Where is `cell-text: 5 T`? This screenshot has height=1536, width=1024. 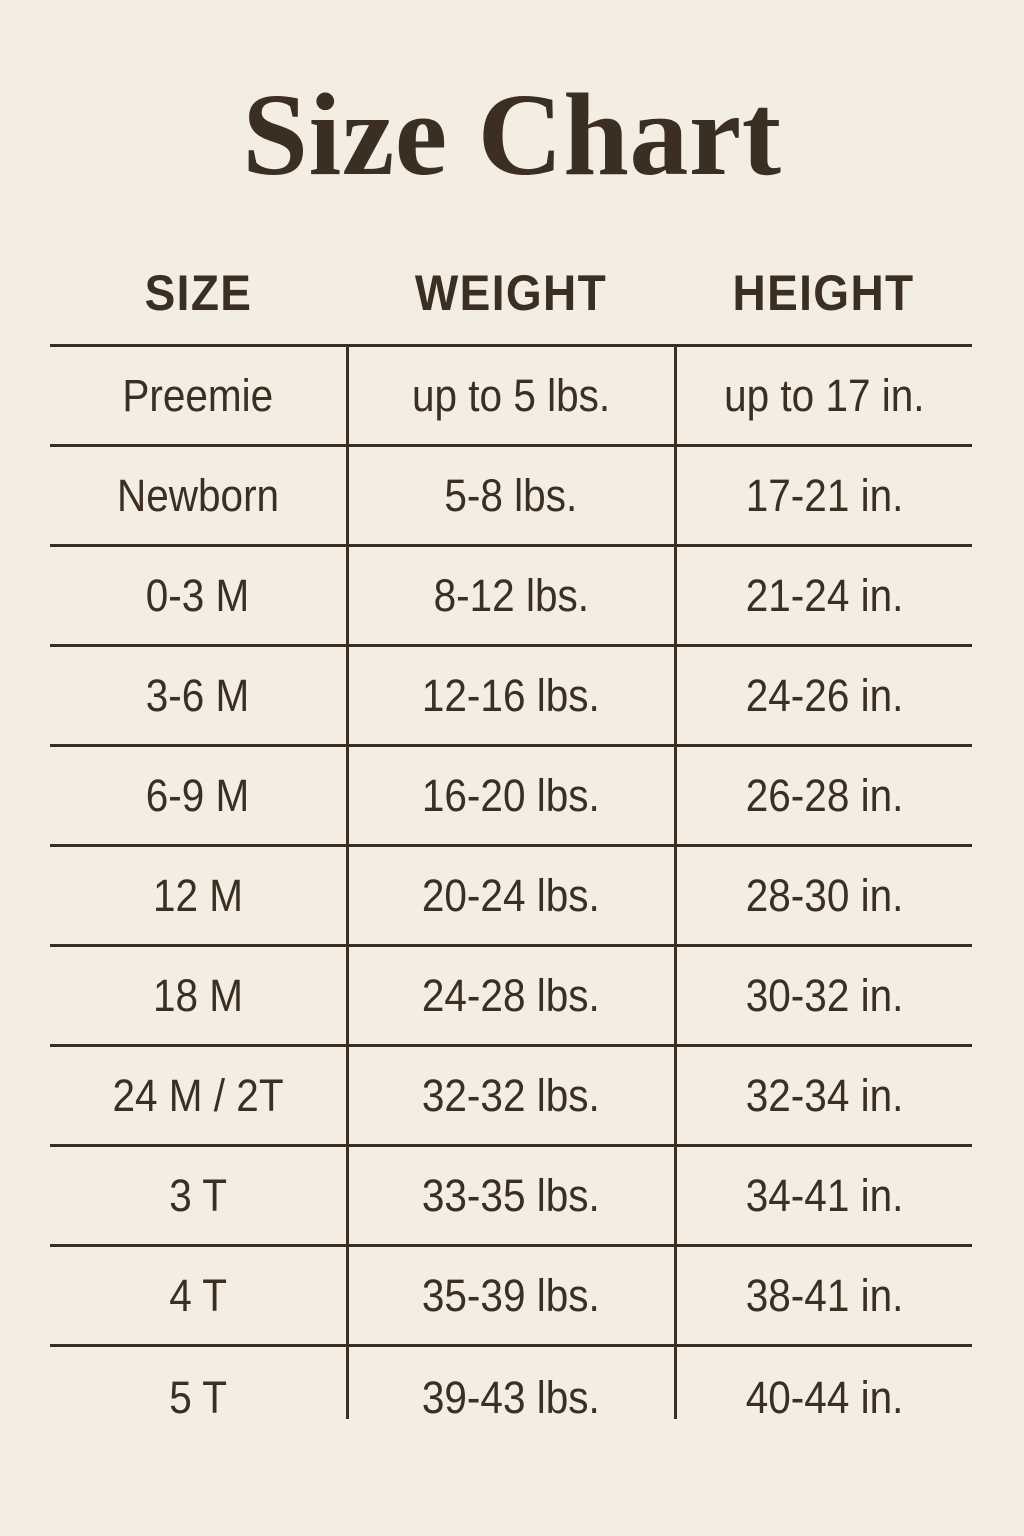
cell-text: 5 T is located at coordinates (197, 1397).